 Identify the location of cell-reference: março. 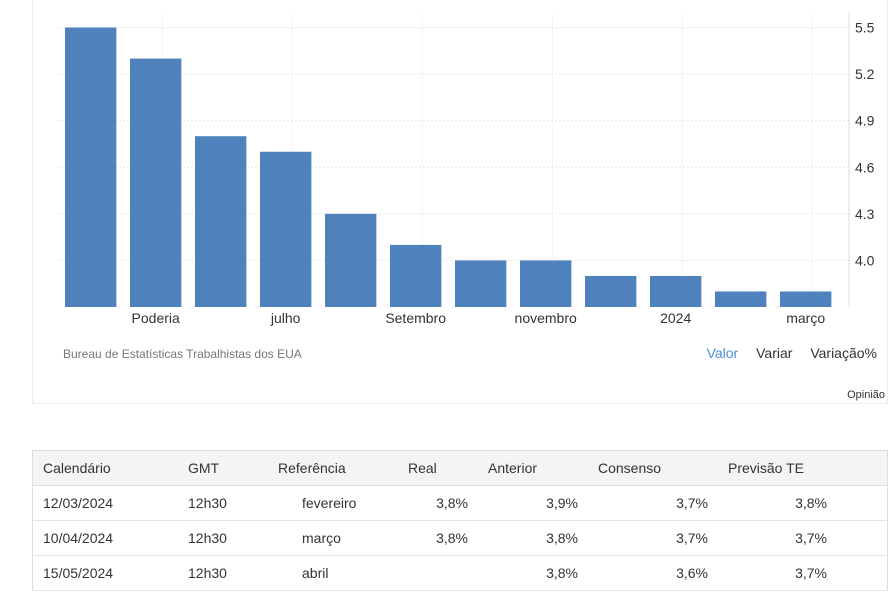
(333, 538).